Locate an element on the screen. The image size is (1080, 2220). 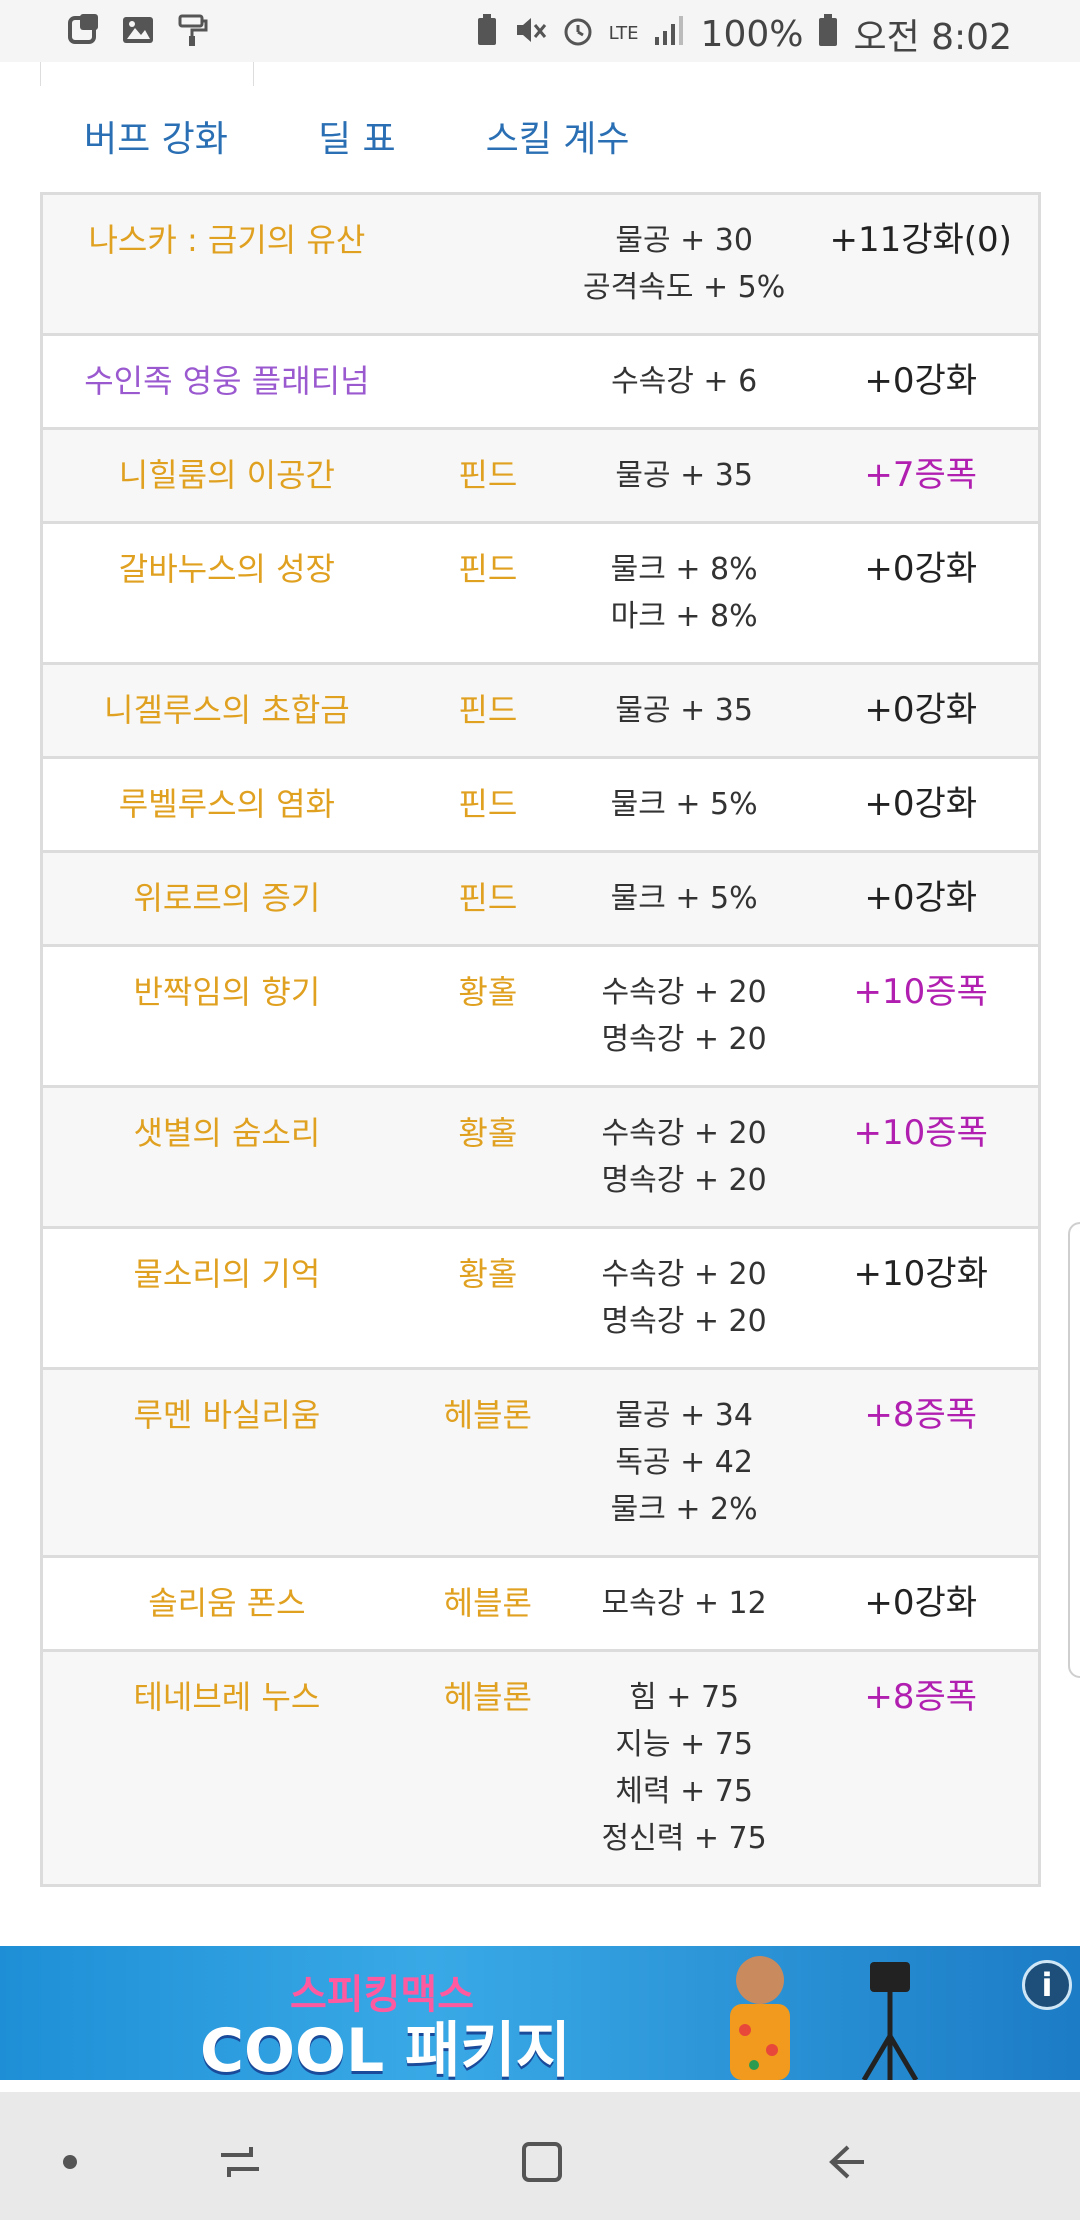
status-bar: LTE 100% 오전 8:02 is located at coordinates (540, 31).